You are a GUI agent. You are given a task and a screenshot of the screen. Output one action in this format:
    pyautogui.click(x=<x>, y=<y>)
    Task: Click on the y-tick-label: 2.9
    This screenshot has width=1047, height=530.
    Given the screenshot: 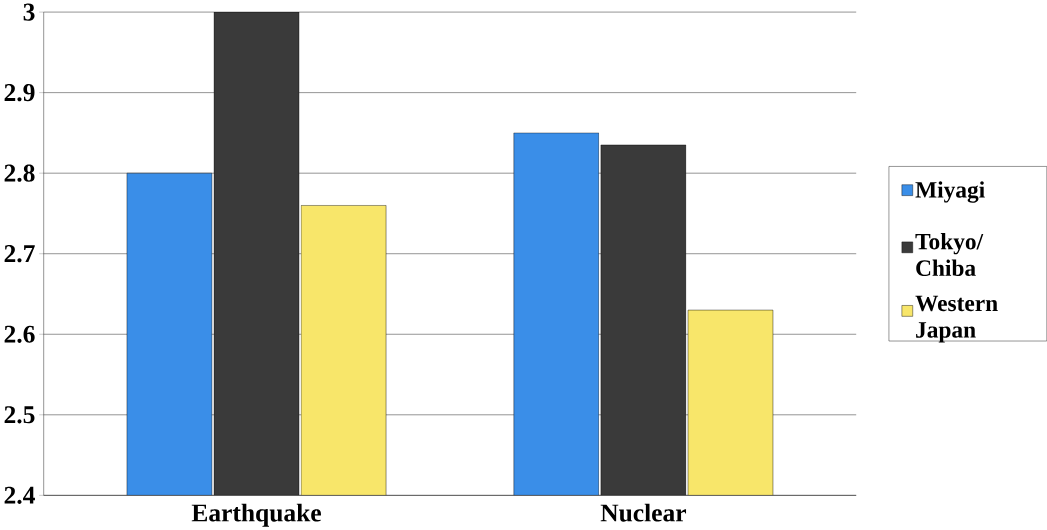 What is the action you would take?
    pyautogui.click(x=19, y=92)
    